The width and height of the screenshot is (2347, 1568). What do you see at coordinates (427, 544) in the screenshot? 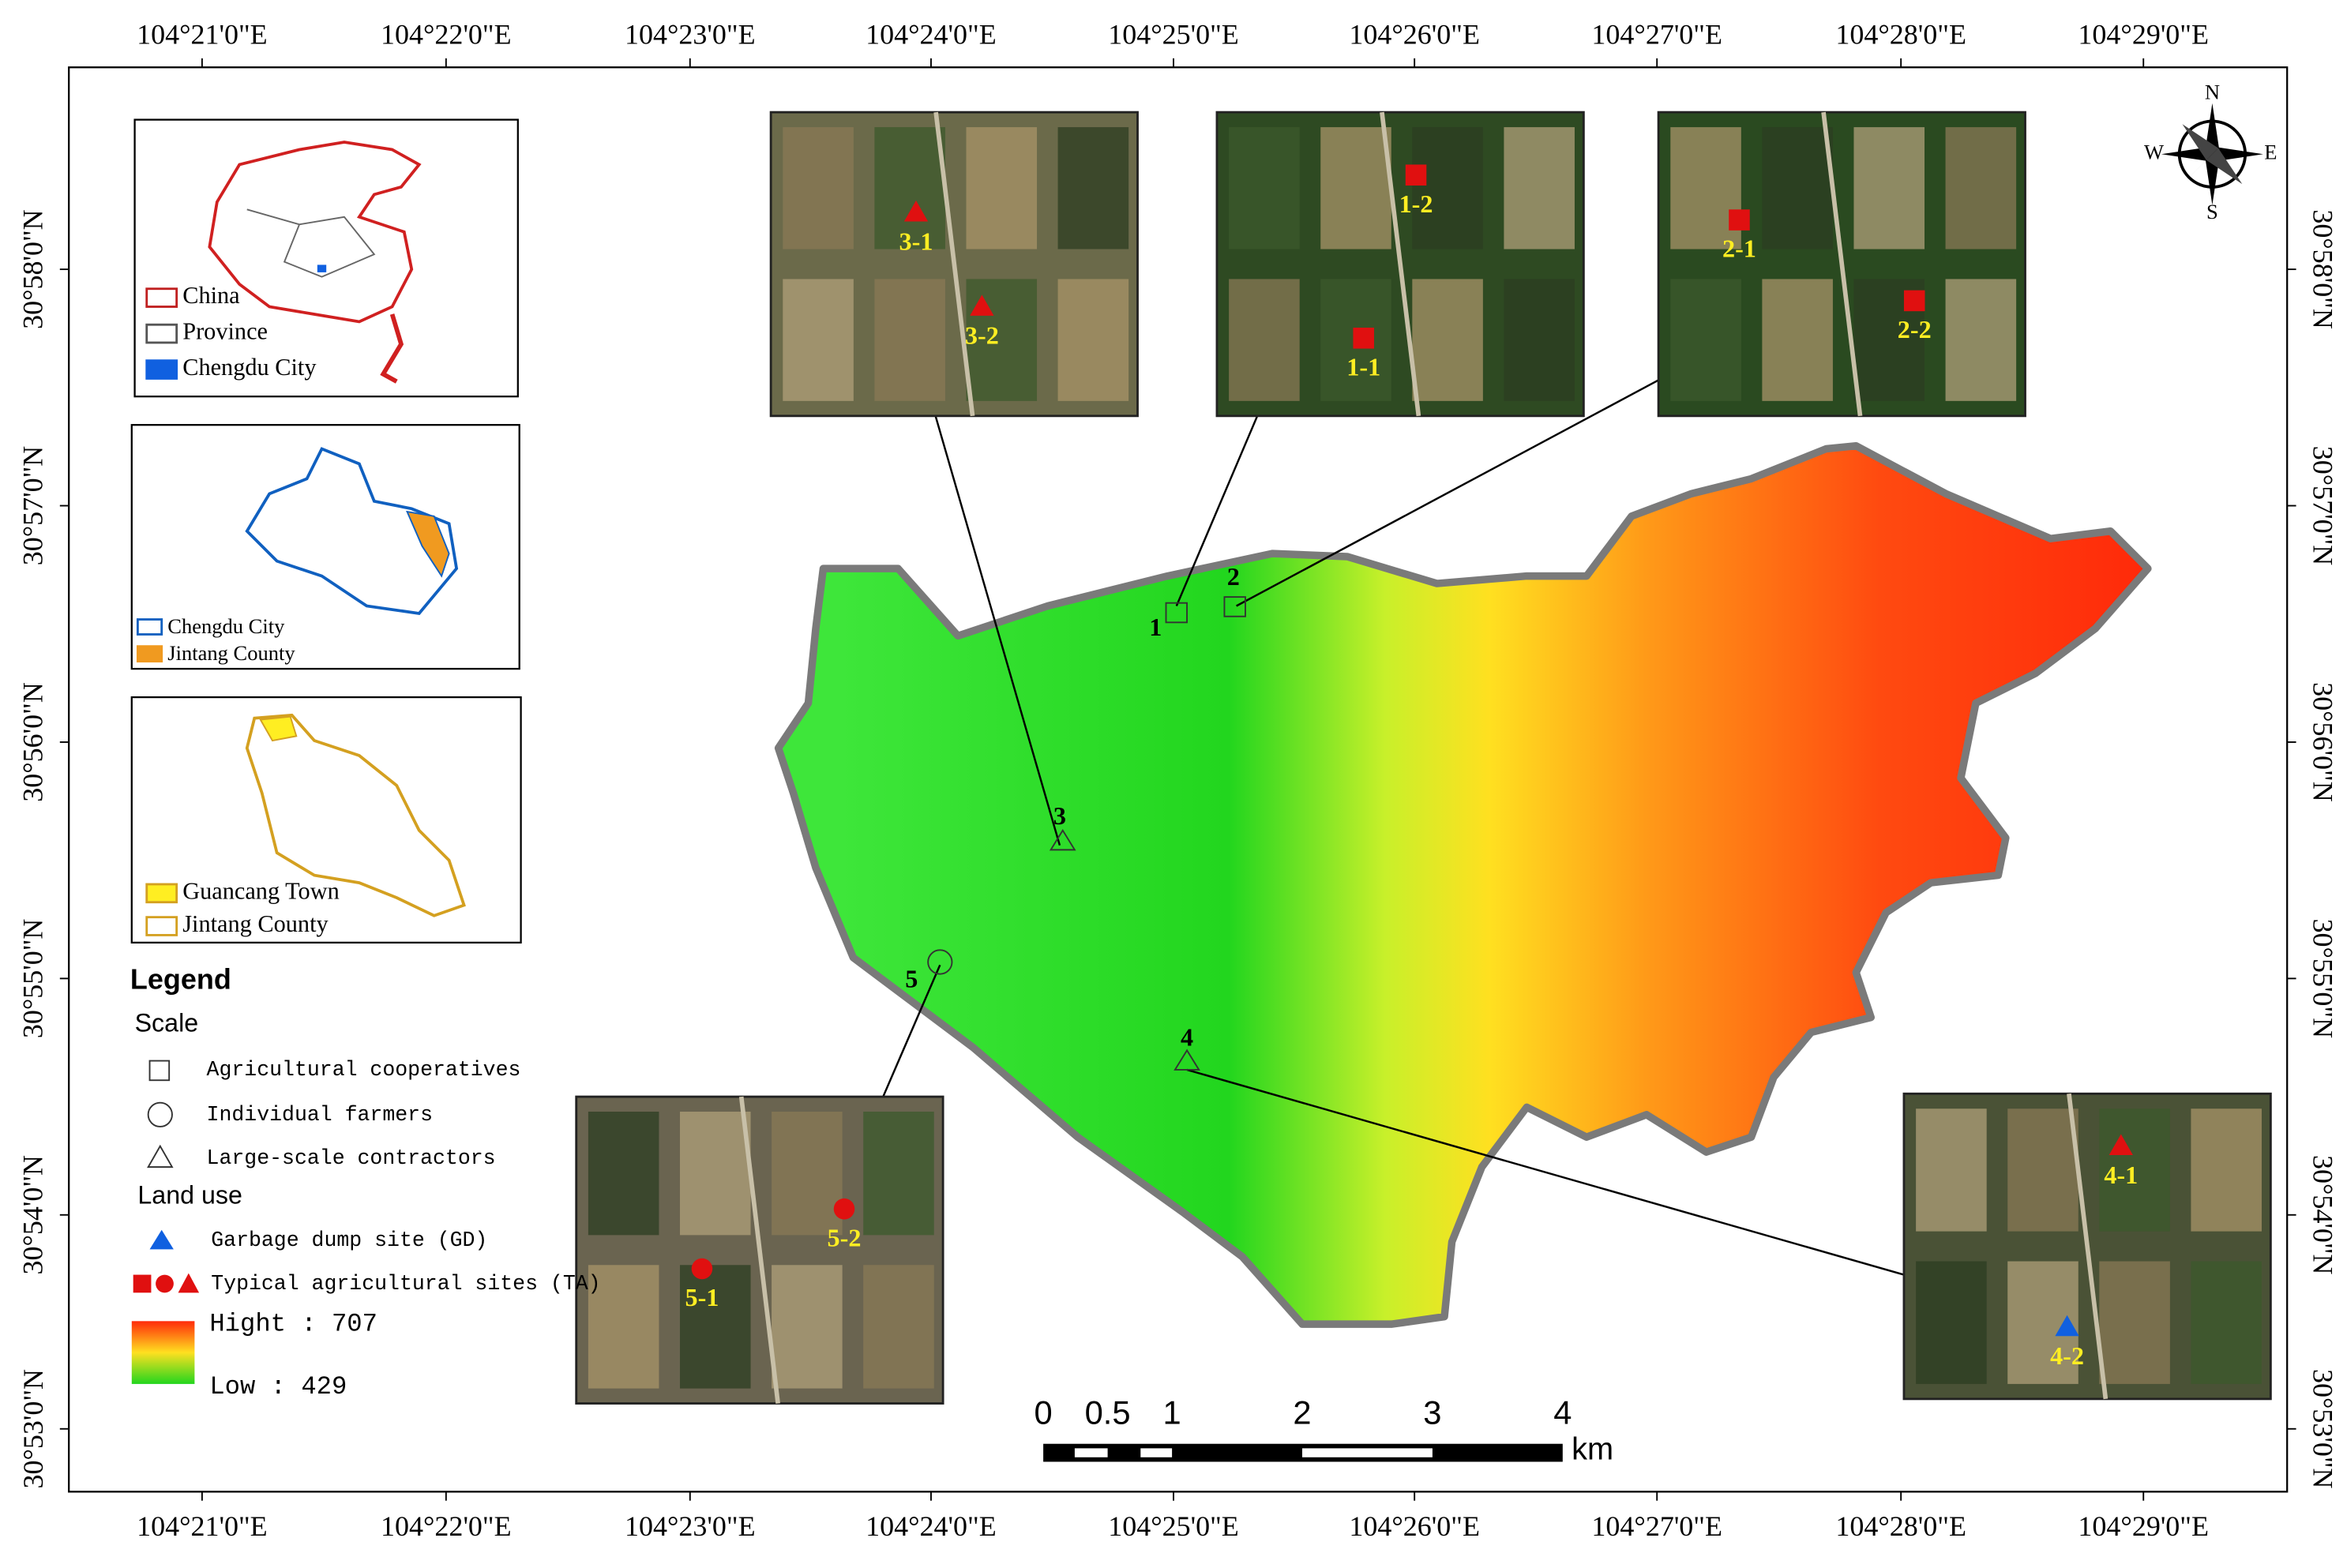
I see `jintang-mark` at bounding box center [427, 544].